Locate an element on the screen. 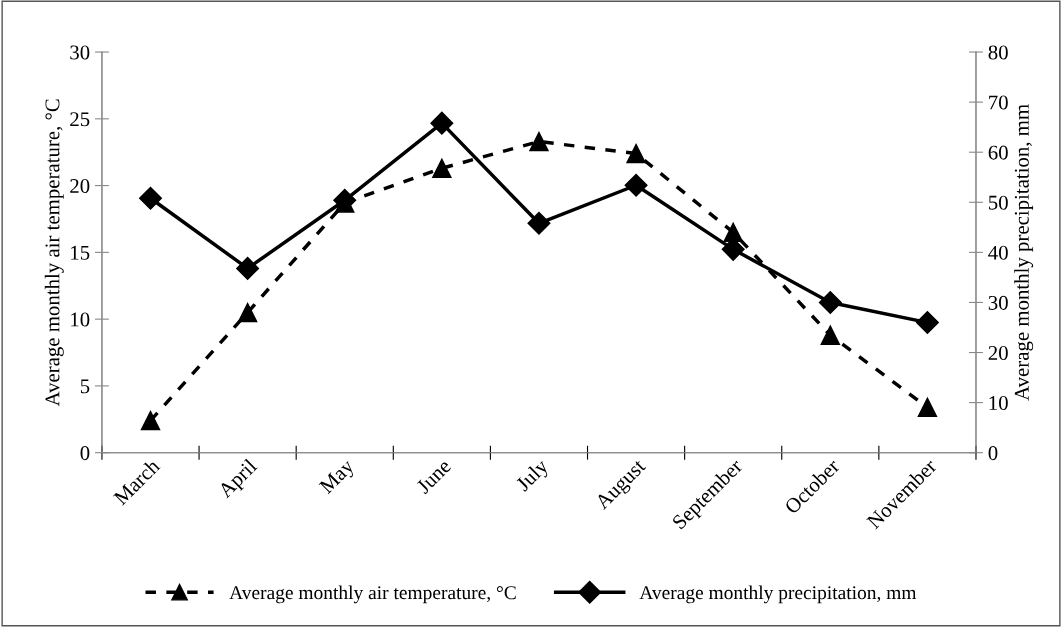 The image size is (1062, 627). y2-tick-label: 80 is located at coordinates (998, 52).